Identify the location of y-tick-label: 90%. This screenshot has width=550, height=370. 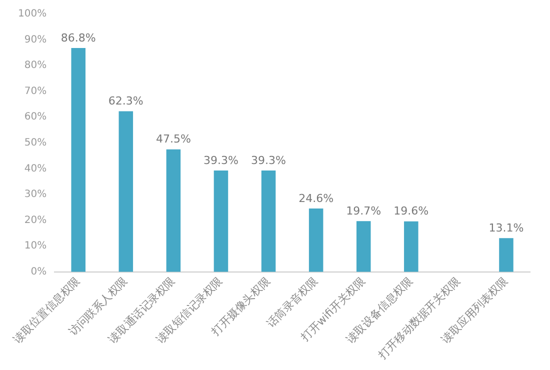
(35, 40).